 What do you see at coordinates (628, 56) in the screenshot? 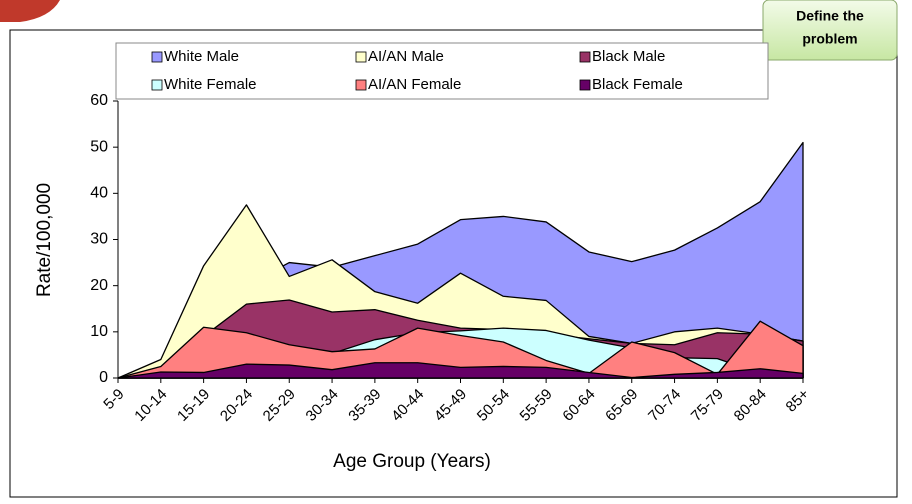
I see `legend-label: Black Male` at bounding box center [628, 56].